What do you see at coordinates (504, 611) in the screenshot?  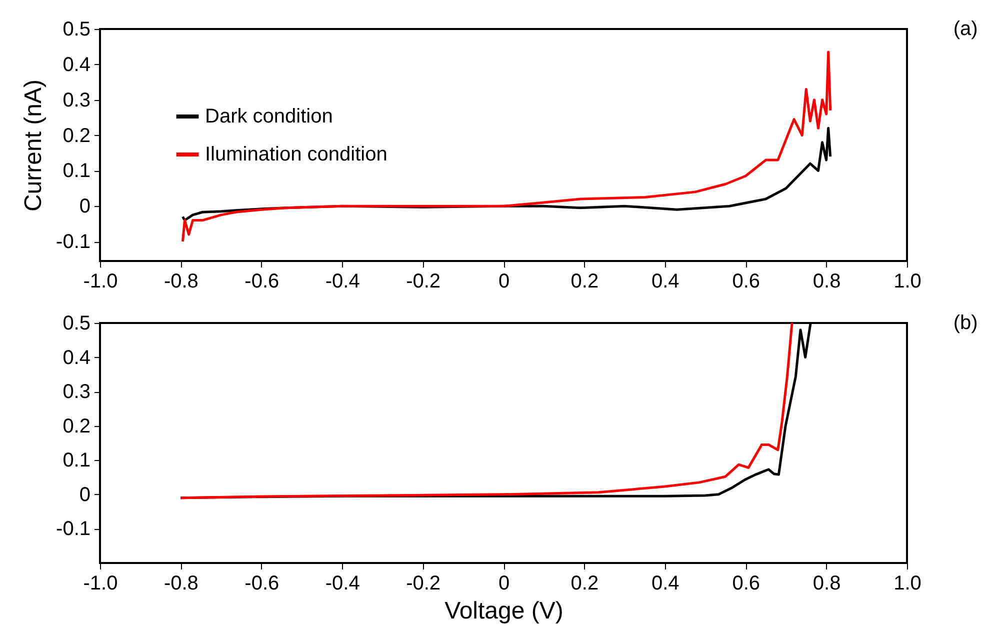 I see `x-axis-title: Voltage (V)` at bounding box center [504, 611].